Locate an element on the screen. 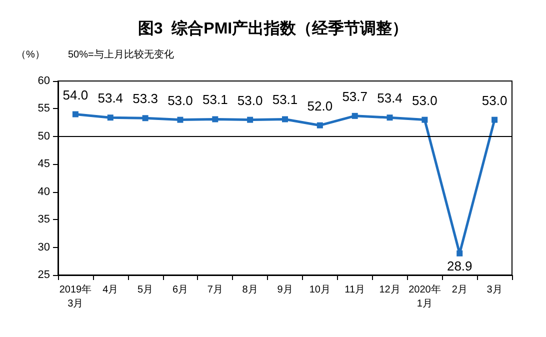 The image size is (546, 337). x-tick-label: 2019年 3月 is located at coordinates (75, 297).